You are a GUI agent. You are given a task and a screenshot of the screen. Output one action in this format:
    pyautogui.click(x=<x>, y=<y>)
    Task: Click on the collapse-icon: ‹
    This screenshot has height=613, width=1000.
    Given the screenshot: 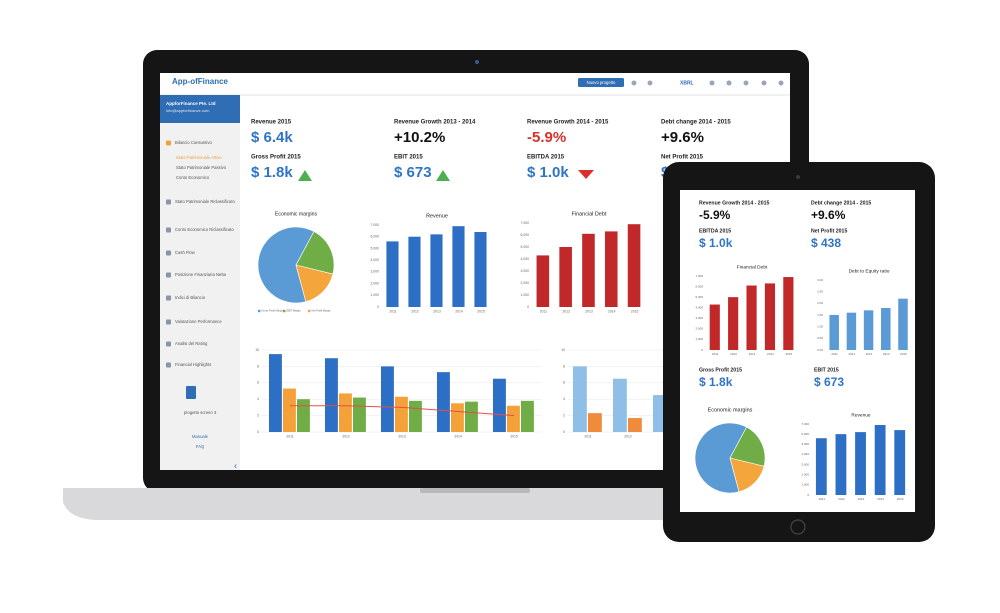 What is the action you would take?
    pyautogui.click(x=235, y=465)
    